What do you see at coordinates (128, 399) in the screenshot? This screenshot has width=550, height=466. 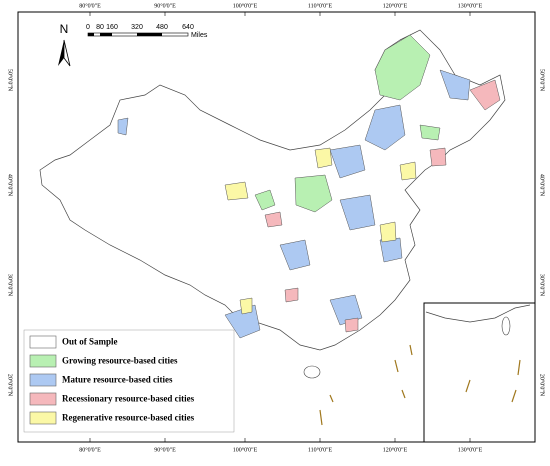 I see `legend-label: Recessionary resource-based cities` at bounding box center [128, 399].